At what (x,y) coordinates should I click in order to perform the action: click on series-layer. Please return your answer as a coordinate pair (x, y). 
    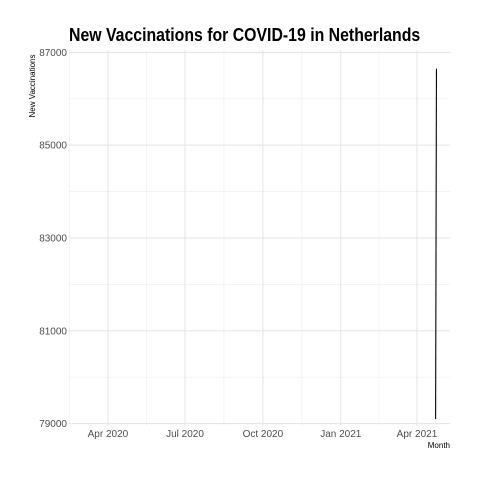
    Looking at the image, I should click on (436, 244).